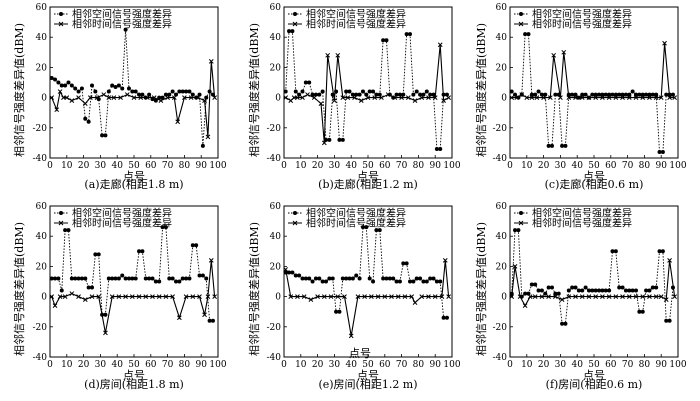 This screenshot has width=700, height=401. What do you see at coordinates (661, 166) in the screenshot?
I see `x-tick-label: 90` at bounding box center [661, 166].